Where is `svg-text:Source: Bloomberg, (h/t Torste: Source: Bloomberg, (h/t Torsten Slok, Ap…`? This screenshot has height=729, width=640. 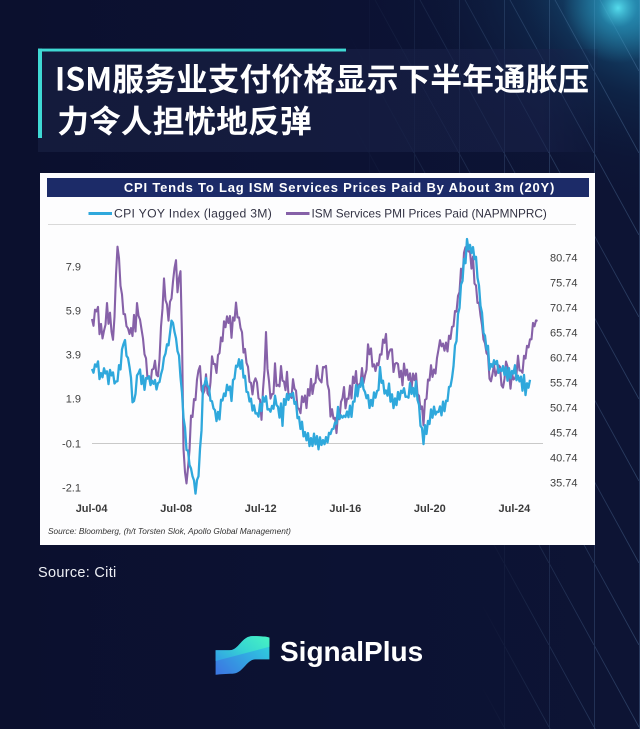
svg-text:Source: Bloomberg, (h/t Torste: Source: Bloomberg, (h/t Torsten Slok, Ap… is located at coordinates (169, 531).